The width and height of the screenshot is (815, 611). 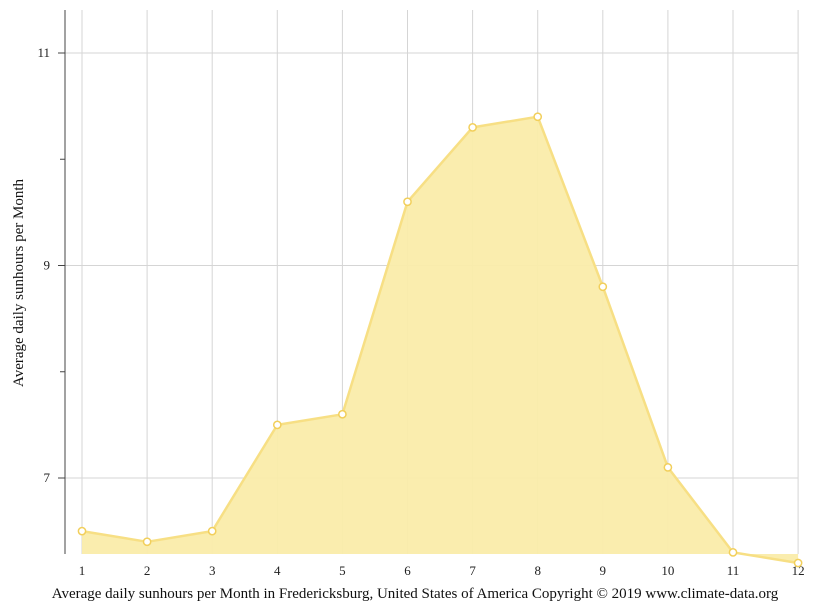 I want to click on y-axis-title: Average daily sunhours per Month, so click(x=19, y=283).